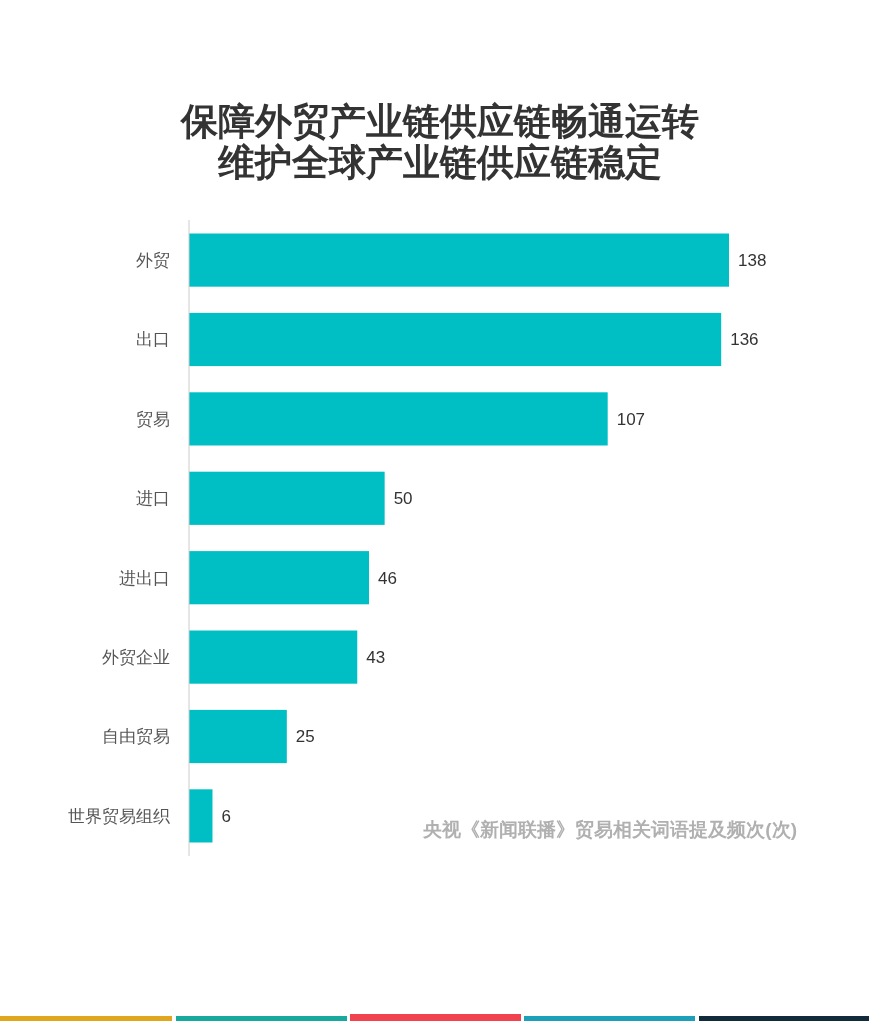  Describe the element at coordinates (226, 816) in the screenshot. I see `data-label: 6` at that location.